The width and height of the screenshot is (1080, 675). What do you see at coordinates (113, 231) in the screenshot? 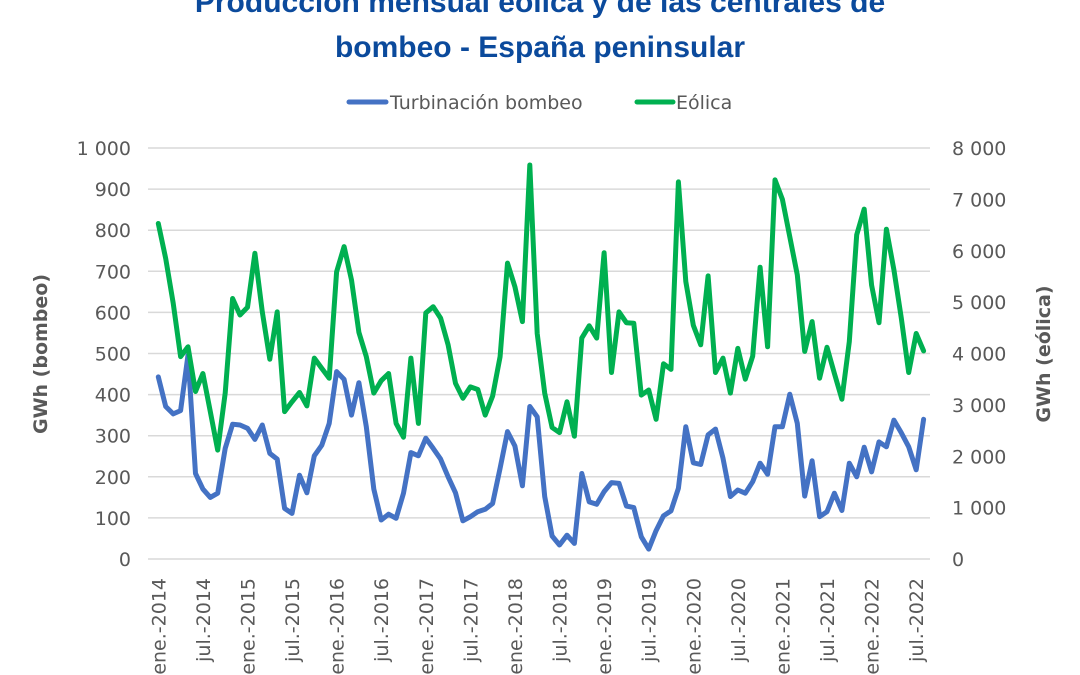
I see `y-left-tick-label: 800` at bounding box center [113, 231].